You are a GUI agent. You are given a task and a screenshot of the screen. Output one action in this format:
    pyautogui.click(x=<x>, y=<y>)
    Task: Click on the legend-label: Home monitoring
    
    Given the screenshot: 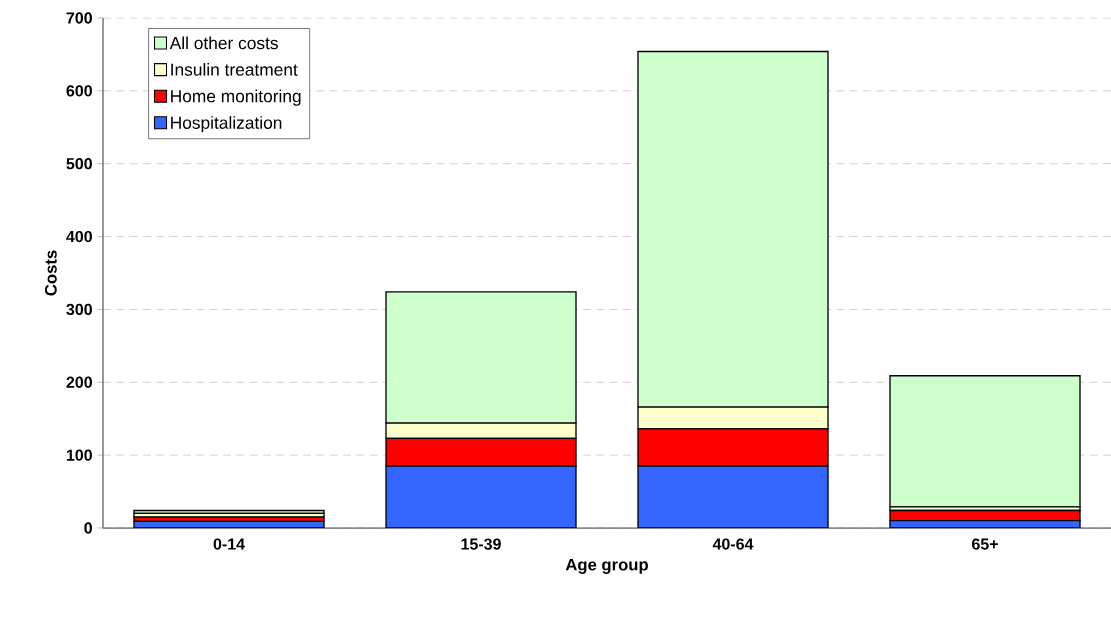 What is the action you would take?
    pyautogui.click(x=236, y=97)
    